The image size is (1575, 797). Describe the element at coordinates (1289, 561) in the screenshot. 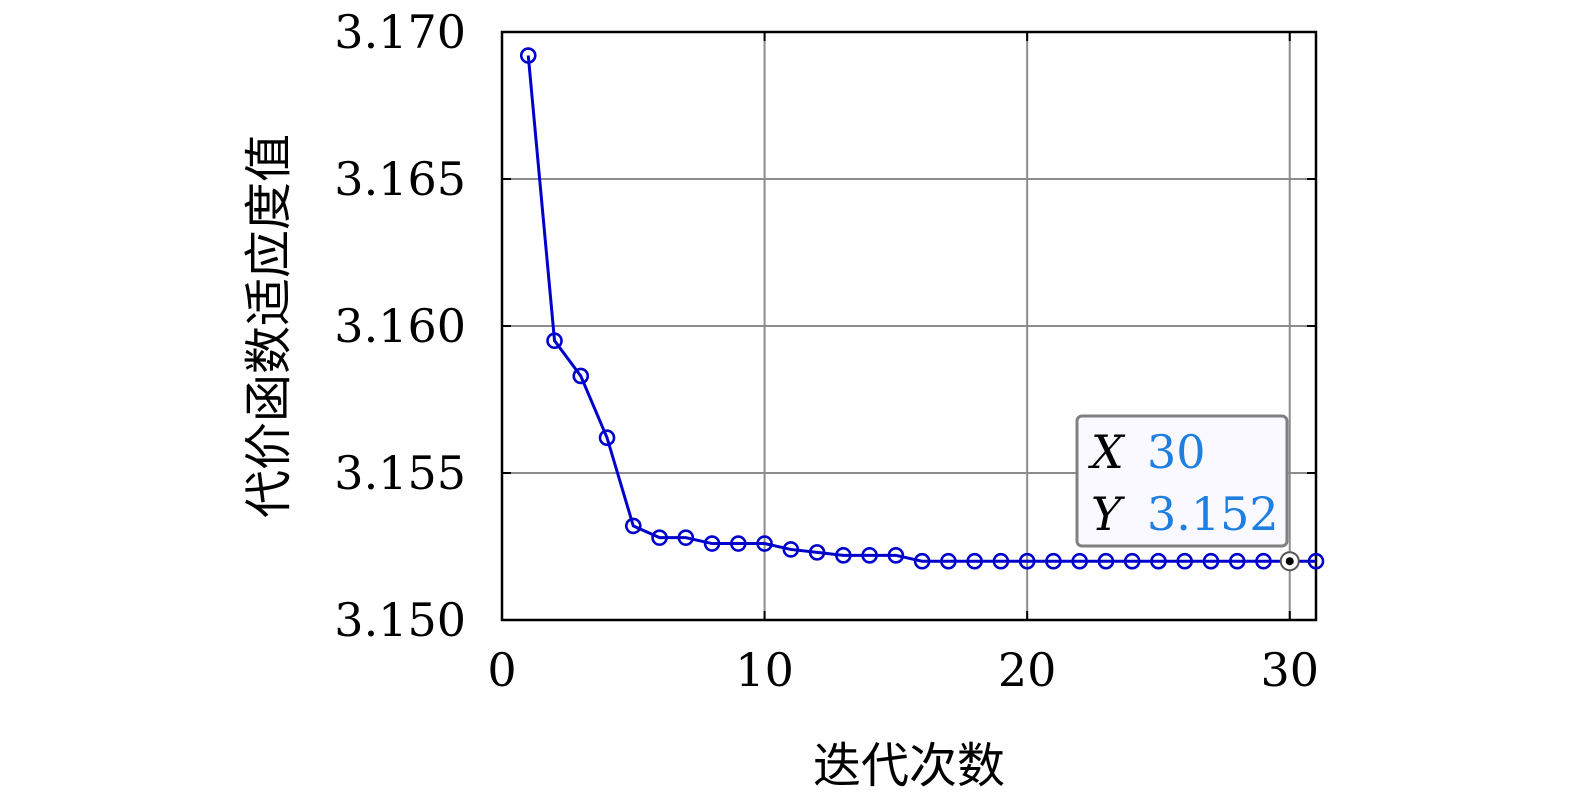

I see `datatip-marker-dot` at that location.